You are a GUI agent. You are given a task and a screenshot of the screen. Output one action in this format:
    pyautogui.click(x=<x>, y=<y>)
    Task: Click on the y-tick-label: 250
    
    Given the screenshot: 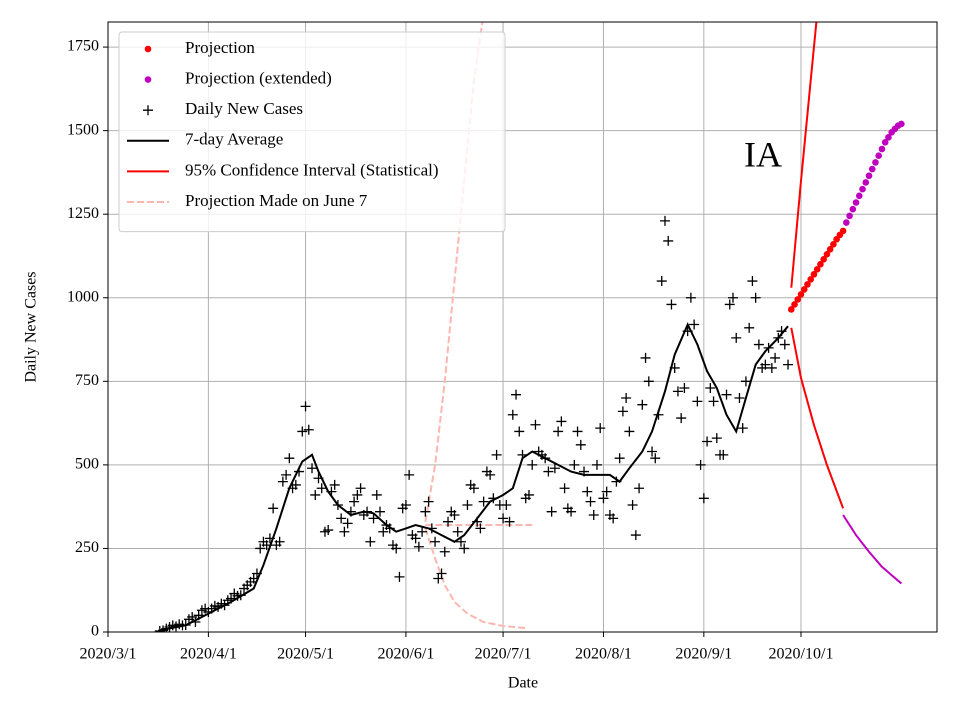 What is the action you would take?
    pyautogui.click(x=87, y=547)
    